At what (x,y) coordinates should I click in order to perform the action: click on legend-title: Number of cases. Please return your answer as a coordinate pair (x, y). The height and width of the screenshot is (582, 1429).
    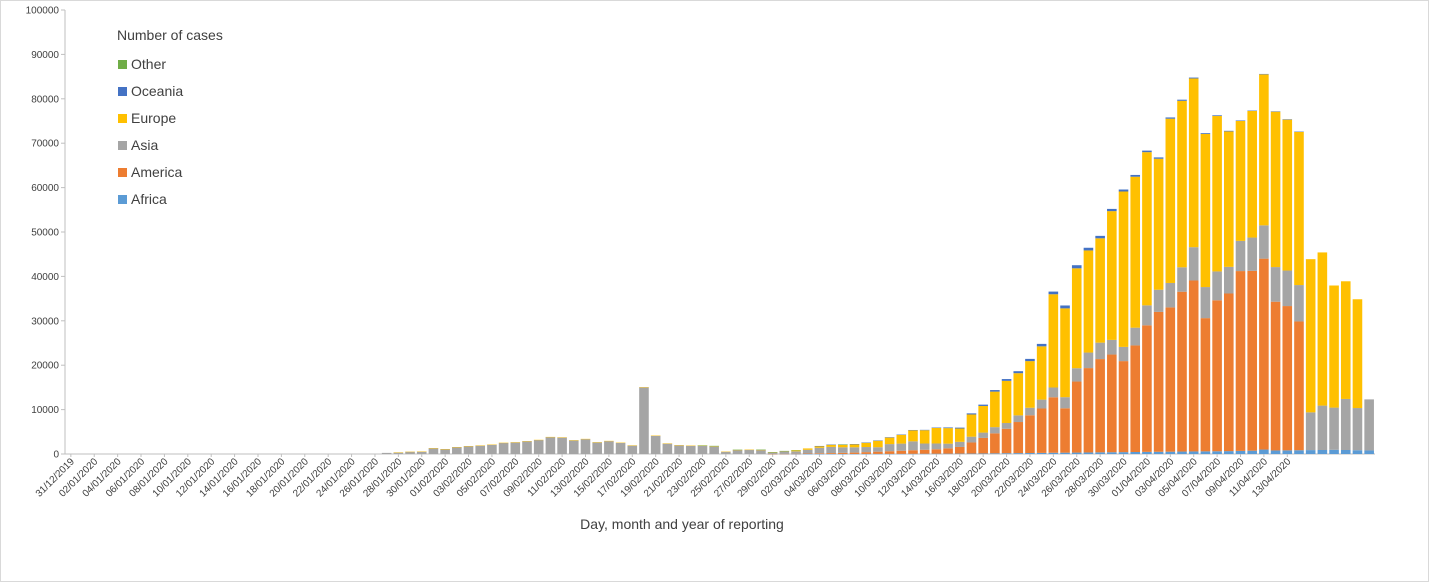
    Looking at the image, I should click on (170, 35).